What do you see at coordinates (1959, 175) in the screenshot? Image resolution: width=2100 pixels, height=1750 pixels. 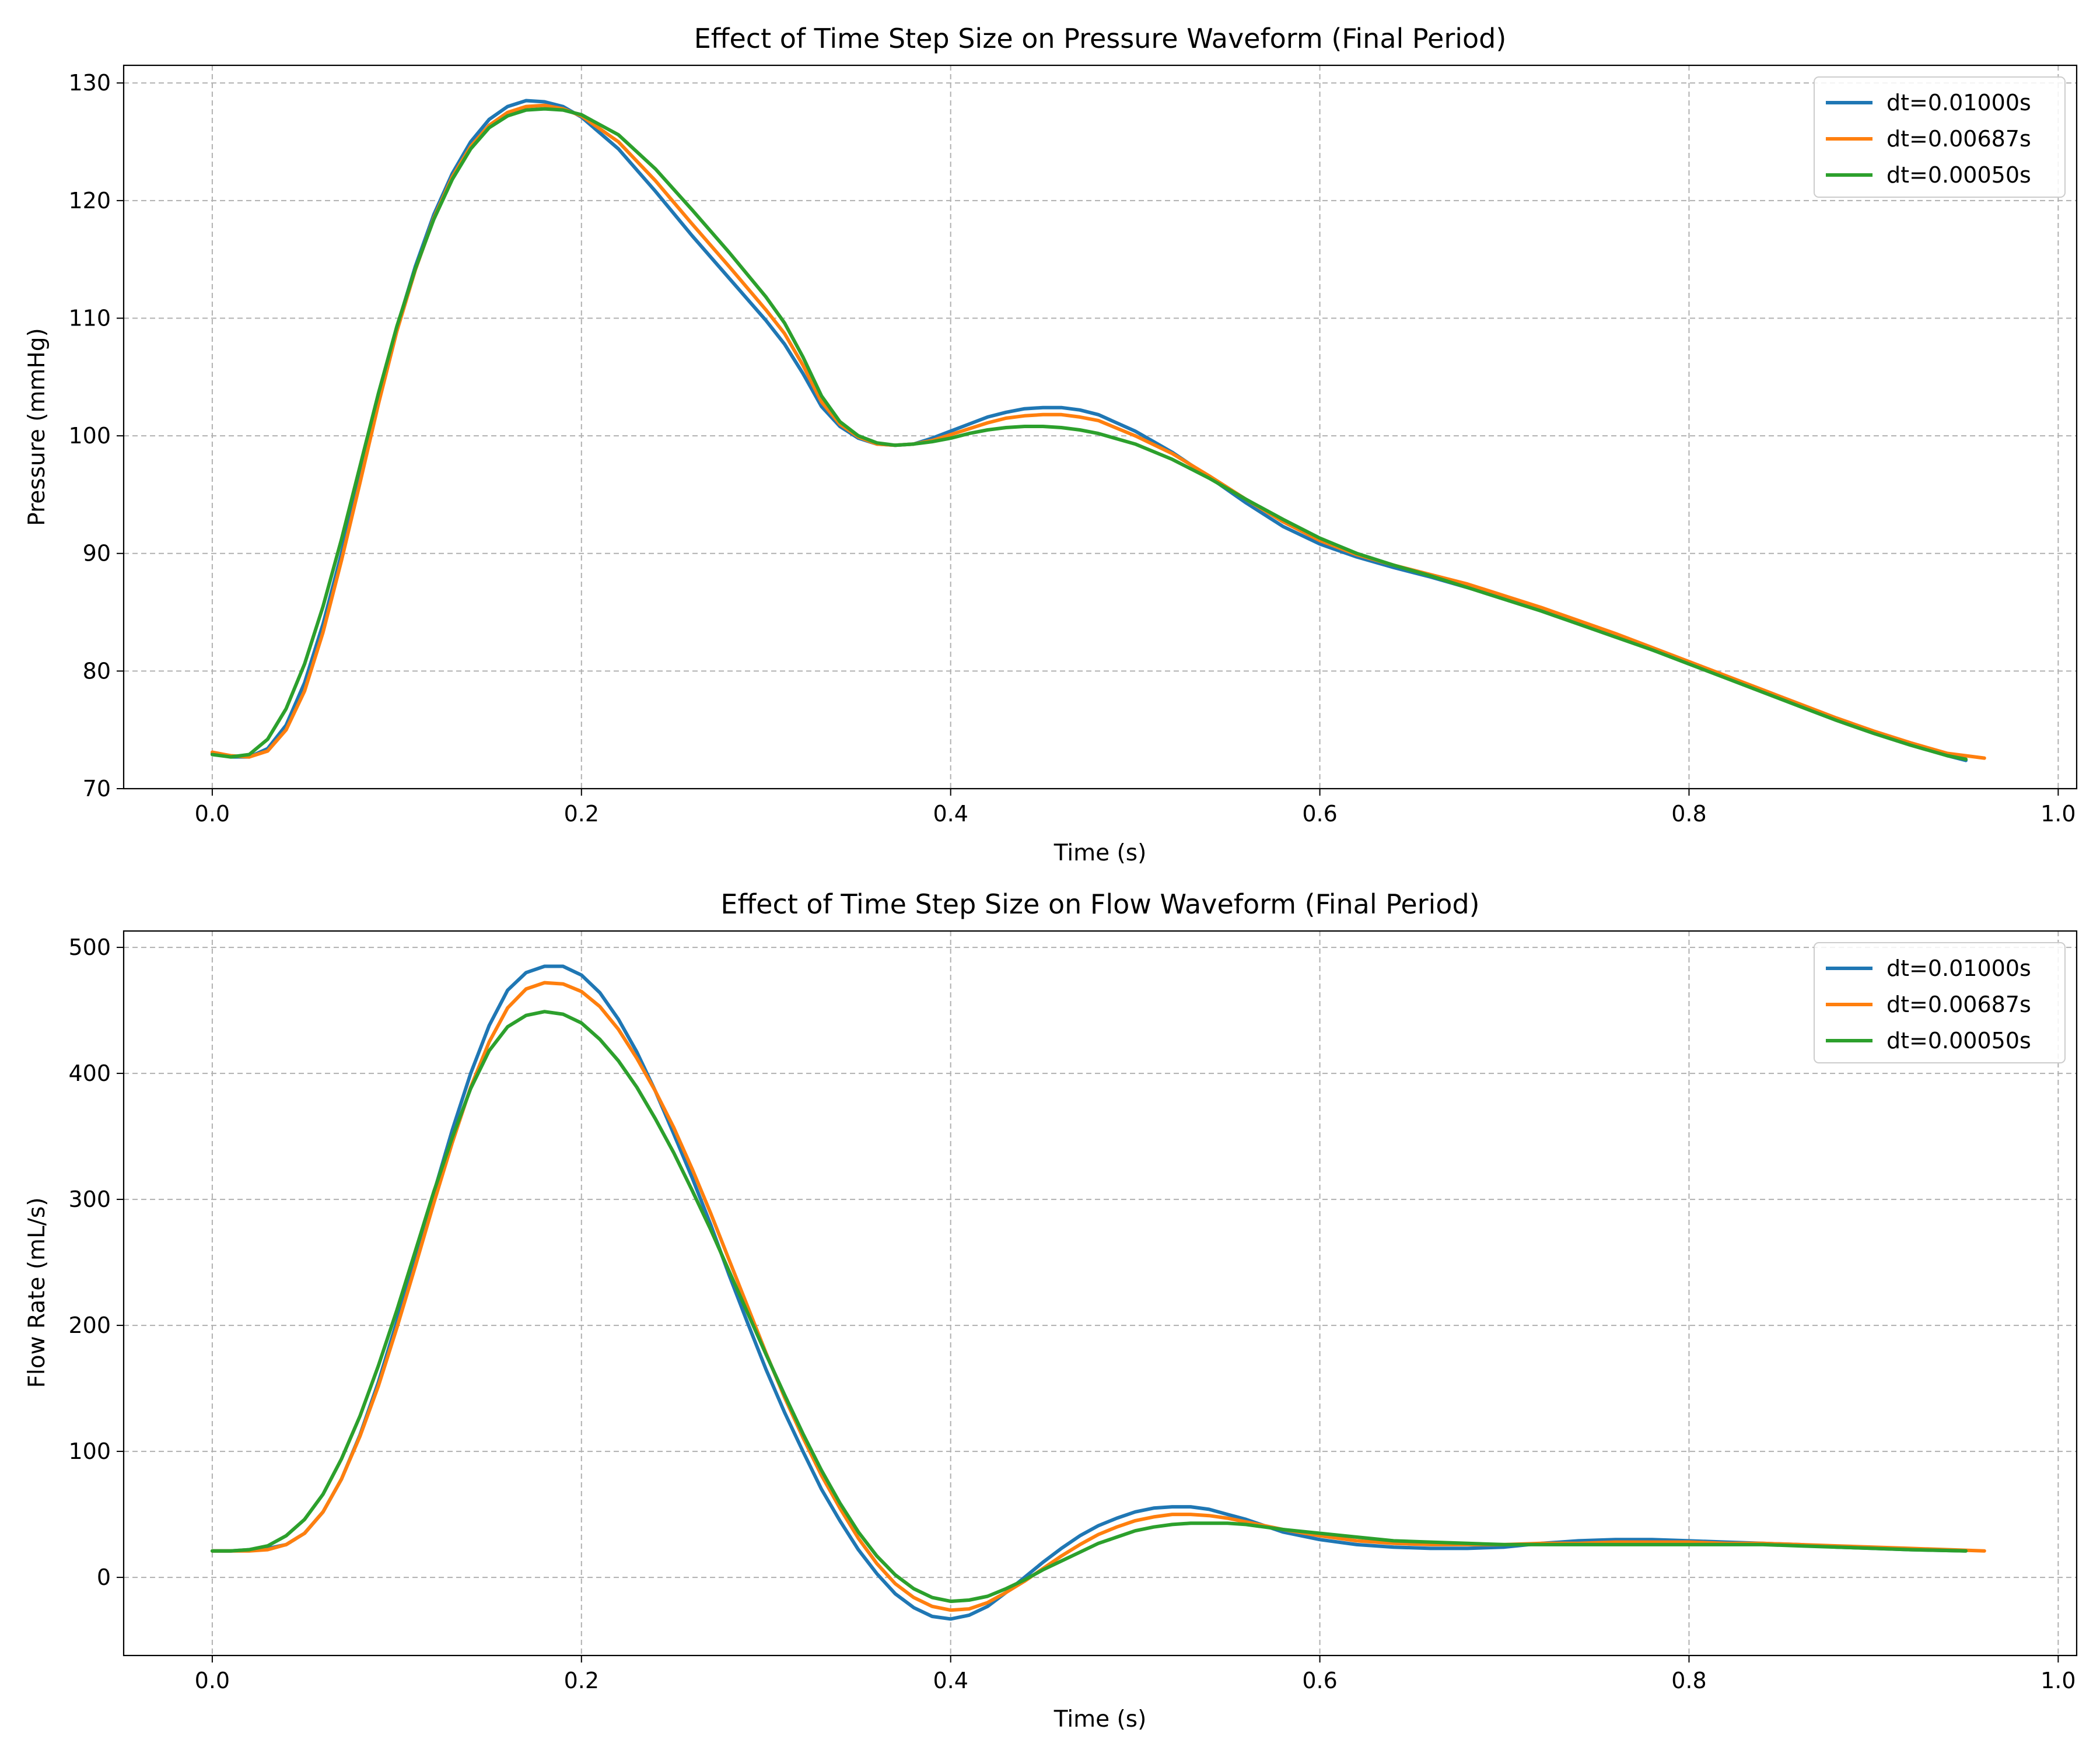 I see `pressure-legend-label-3: dt=0.00050s` at bounding box center [1959, 175].